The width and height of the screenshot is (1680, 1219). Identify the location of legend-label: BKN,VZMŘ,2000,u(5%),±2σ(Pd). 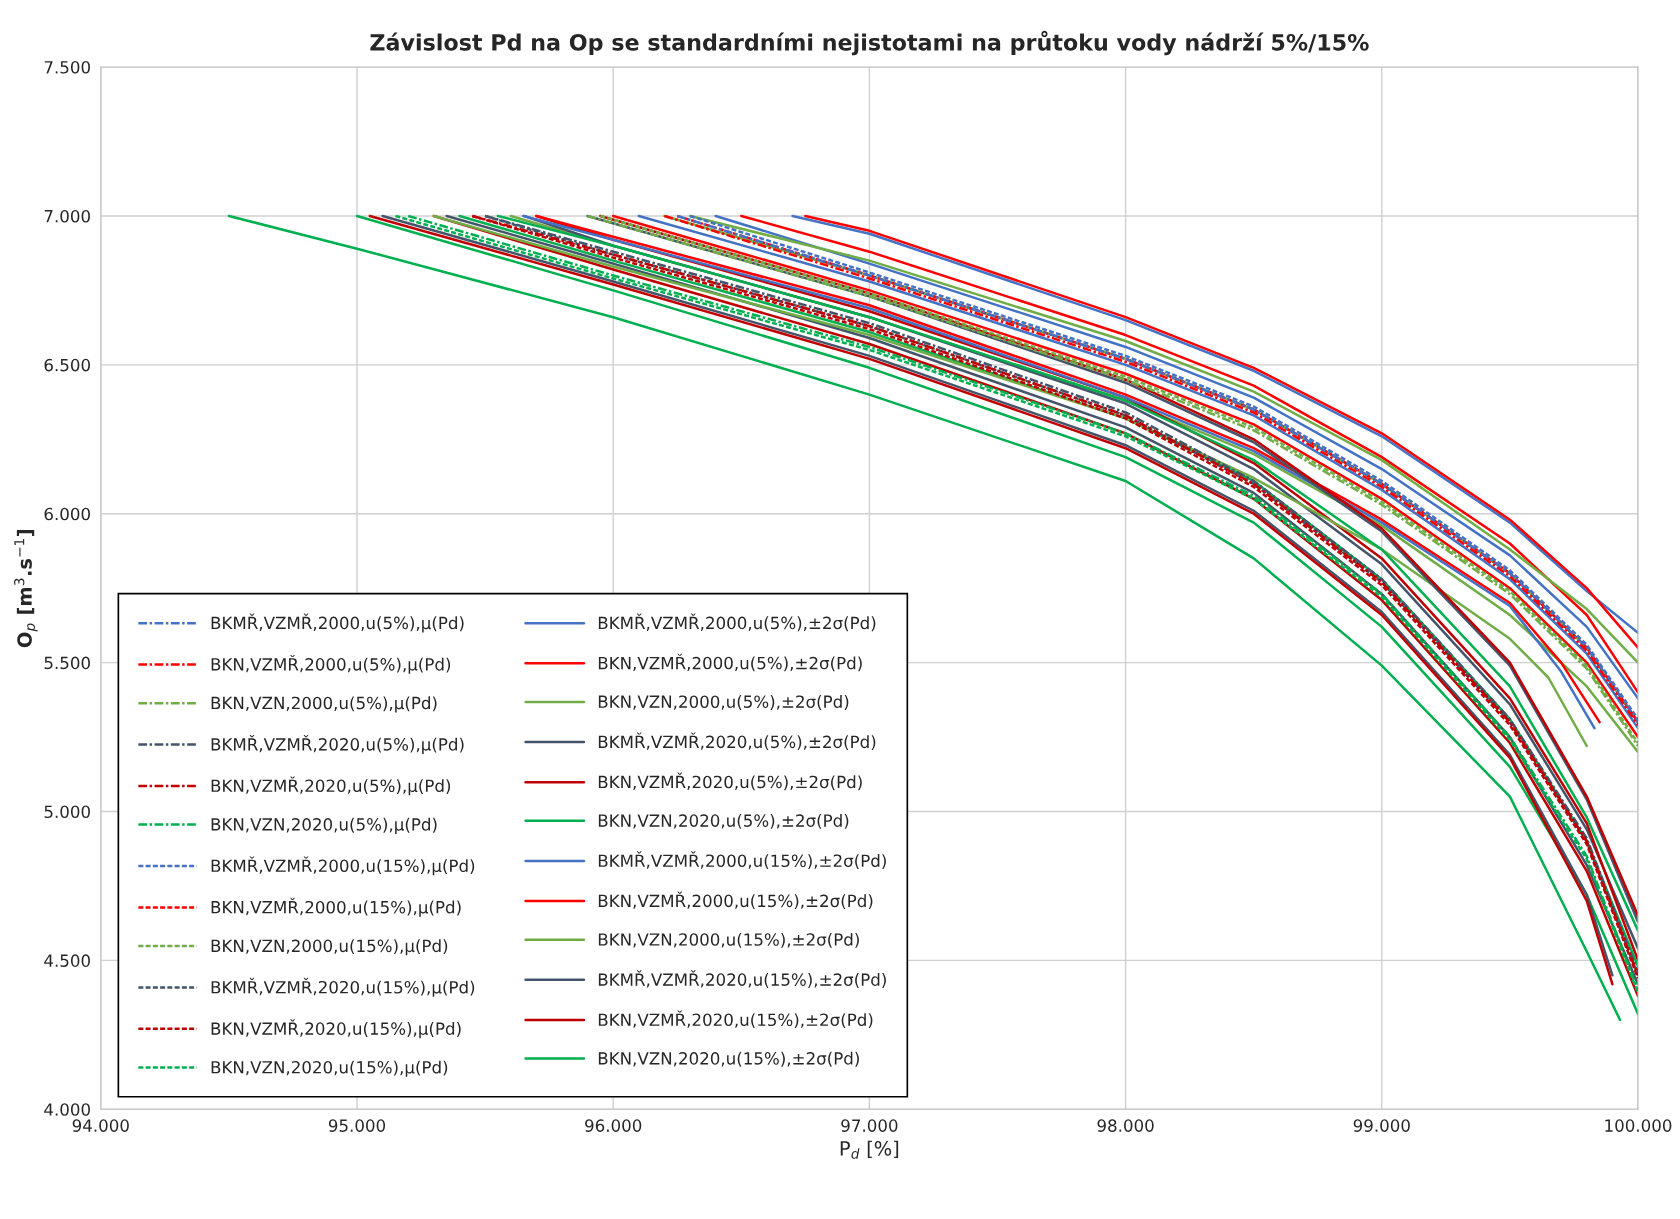
(730, 662).